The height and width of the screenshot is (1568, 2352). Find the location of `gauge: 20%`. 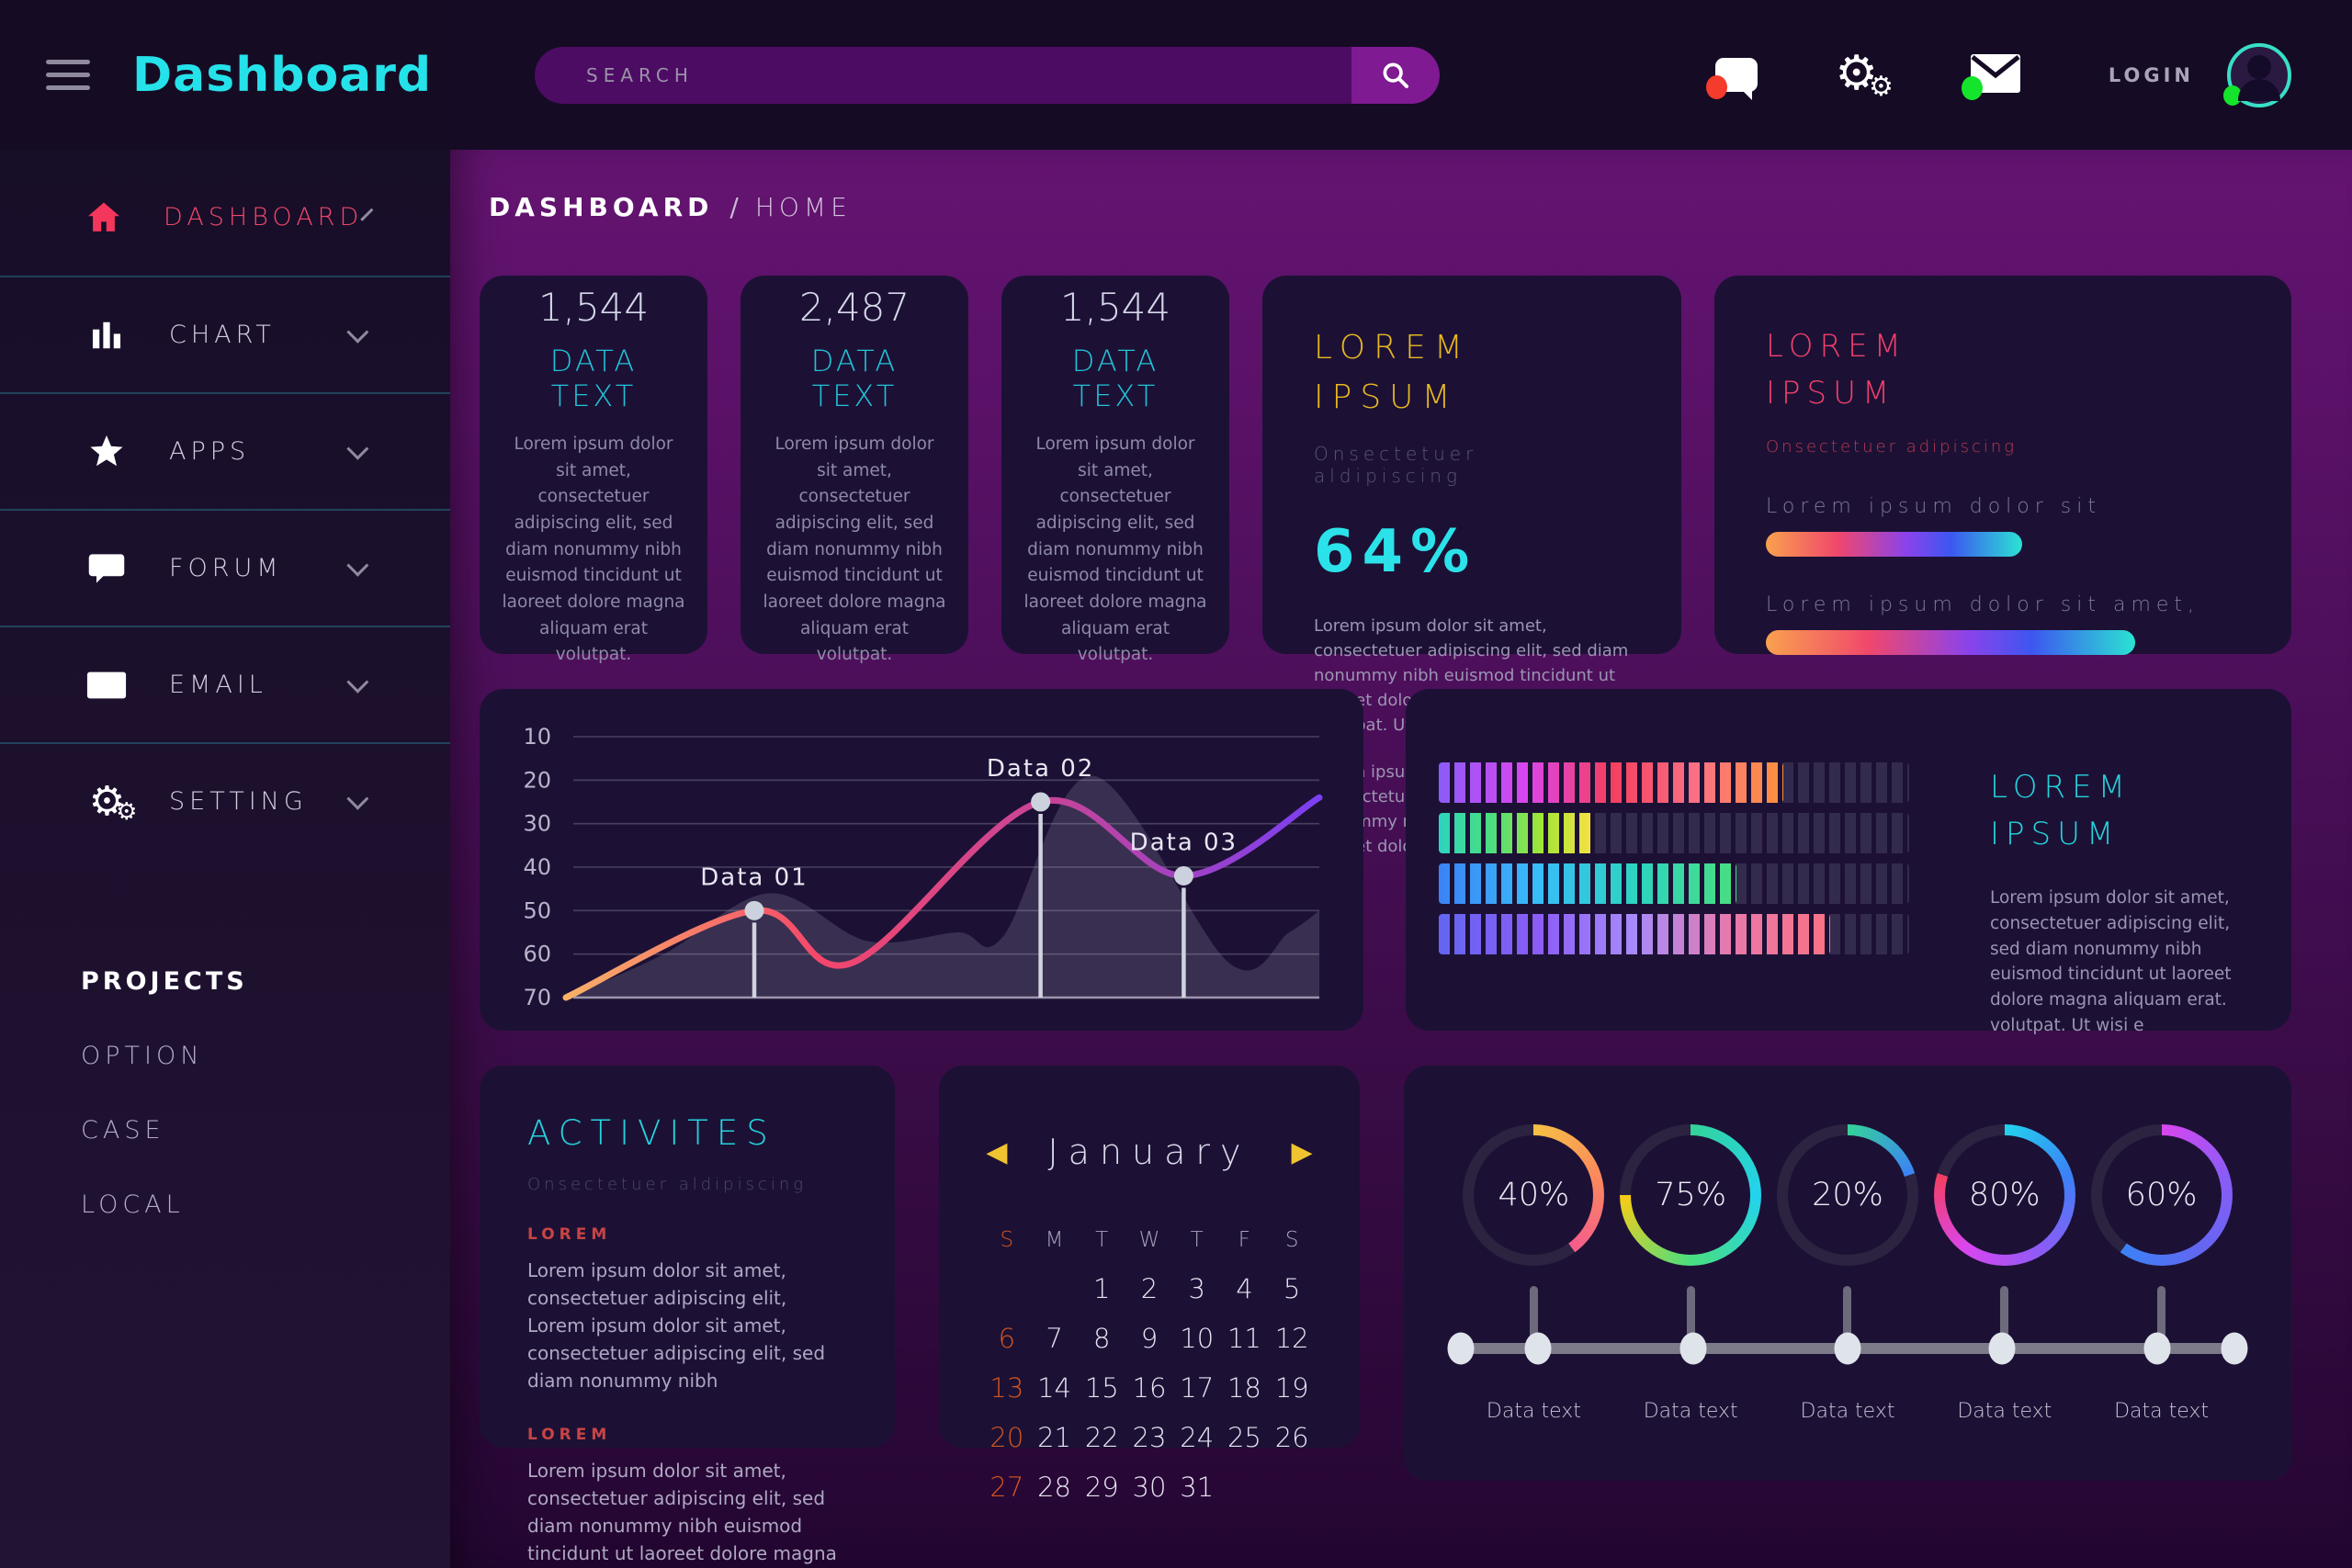

gauge: 20% is located at coordinates (1849, 1233).